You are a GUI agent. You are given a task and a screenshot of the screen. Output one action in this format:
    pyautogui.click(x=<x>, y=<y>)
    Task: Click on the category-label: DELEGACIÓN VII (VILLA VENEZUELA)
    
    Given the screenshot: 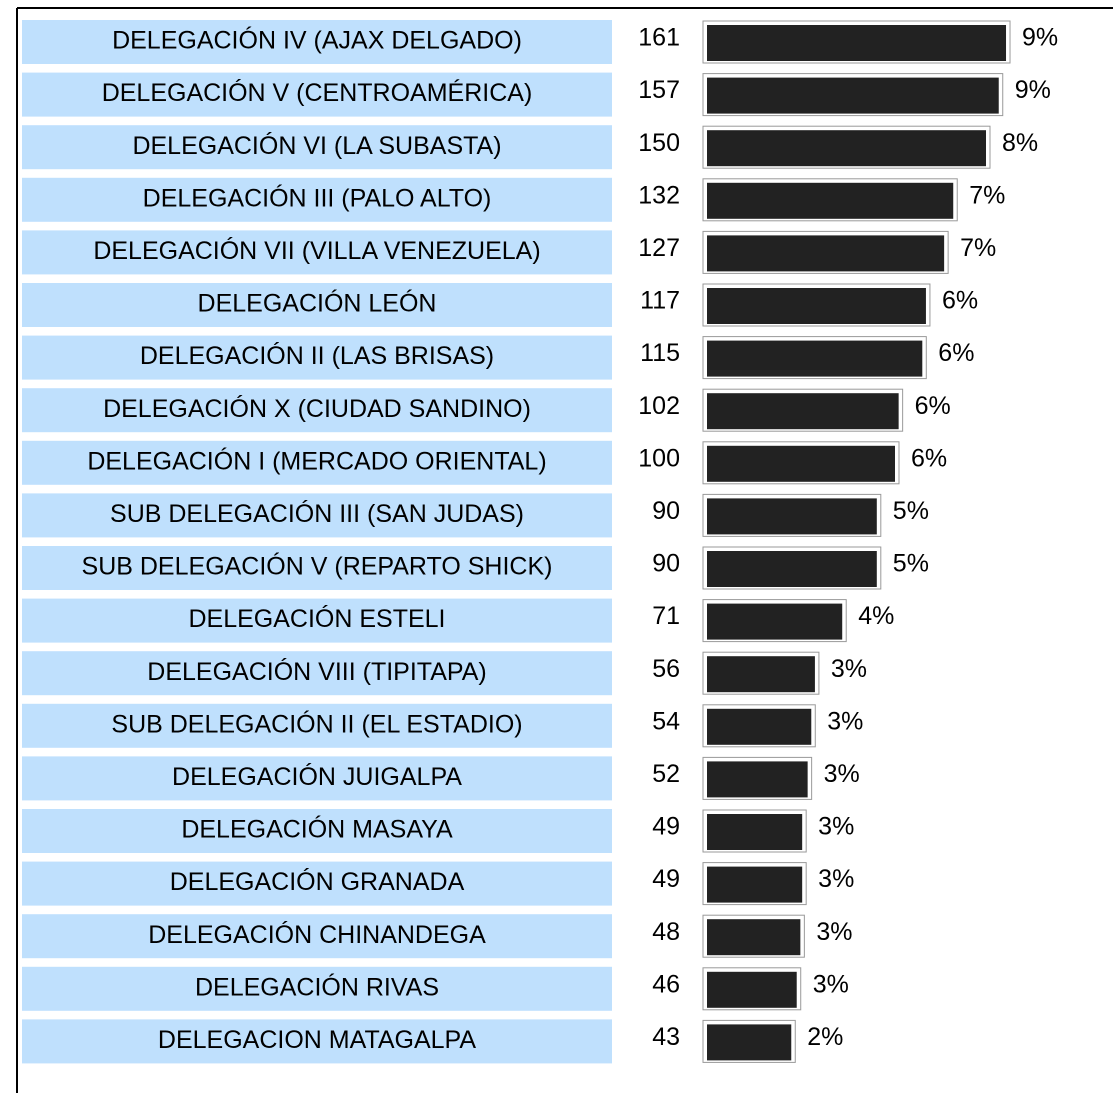 What is the action you would take?
    pyautogui.click(x=316, y=250)
    